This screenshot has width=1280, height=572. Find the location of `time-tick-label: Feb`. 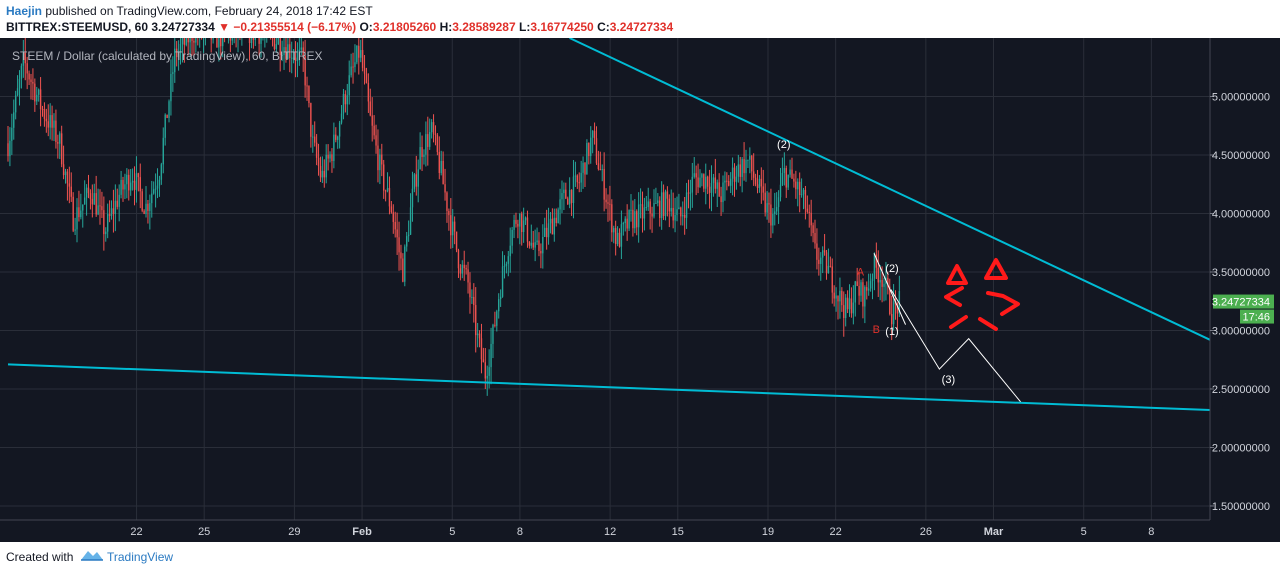

time-tick-label: Feb is located at coordinates (362, 532).